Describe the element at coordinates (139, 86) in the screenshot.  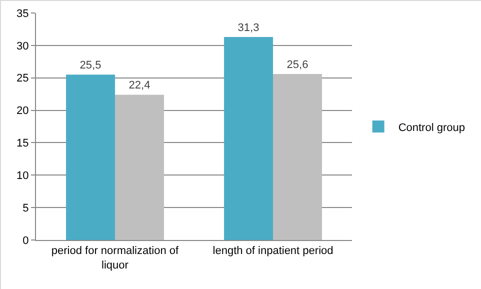
I see `data-label: 22,4` at that location.